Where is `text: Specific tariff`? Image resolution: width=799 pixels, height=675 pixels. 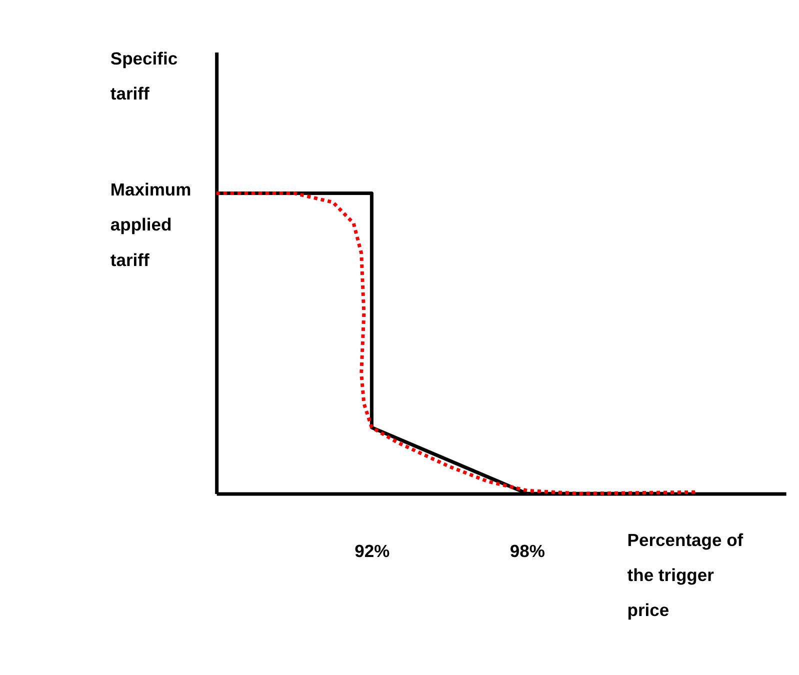 text: Specific tariff is located at coordinates (144, 76).